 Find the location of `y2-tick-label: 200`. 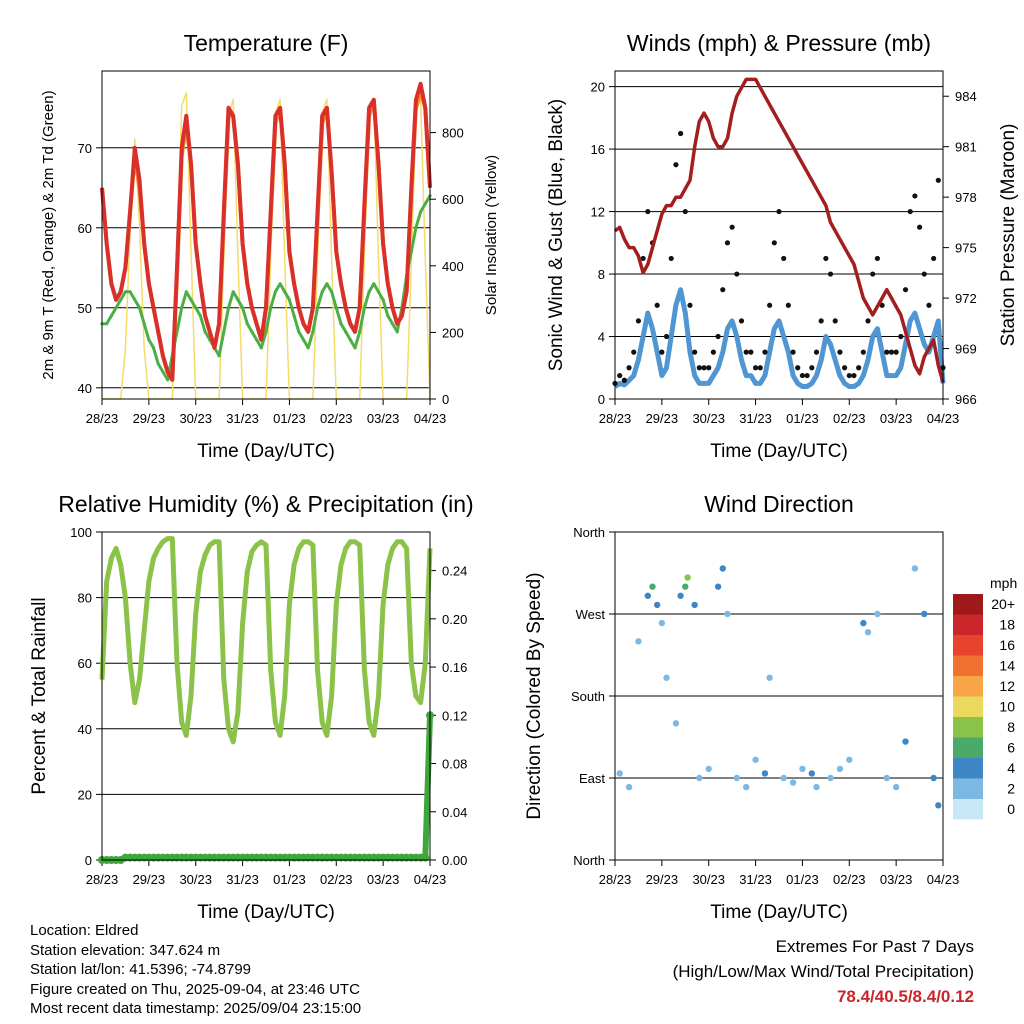

y2-tick-label: 200 is located at coordinates (453, 332).